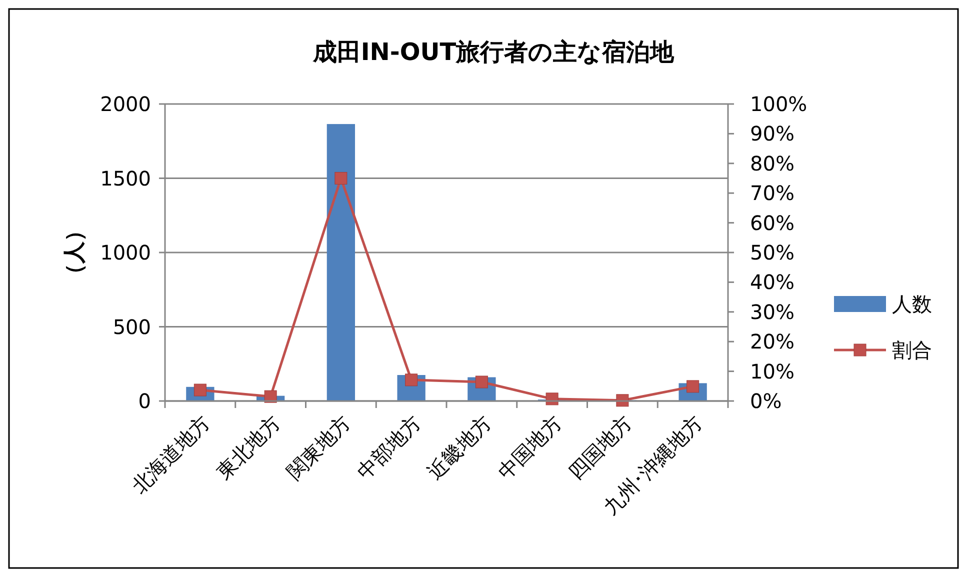 This screenshot has width=967, height=577. I want to click on y2-tick-label: 60%, so click(772, 222).